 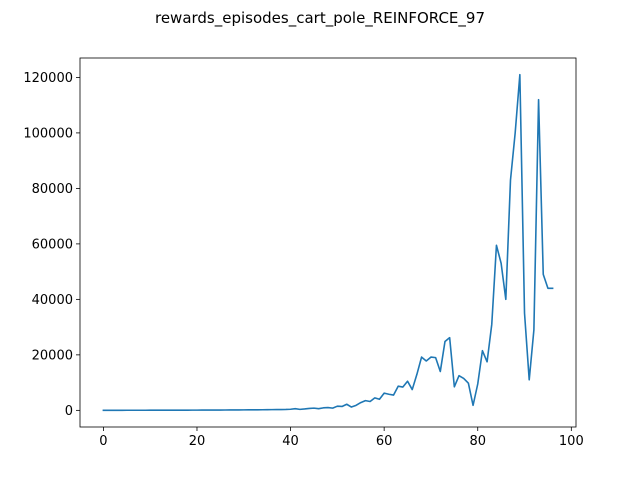 I want to click on y-tick-label: 120000, so click(x=48, y=78).